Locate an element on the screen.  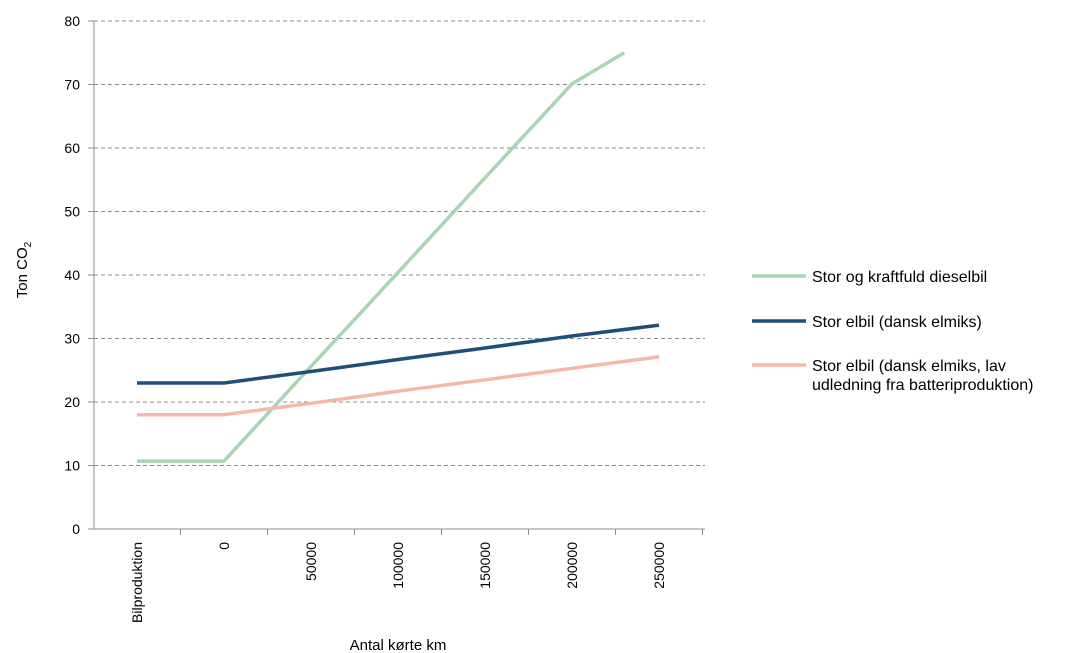
y-tick-label: 30 is located at coordinates (72, 339).